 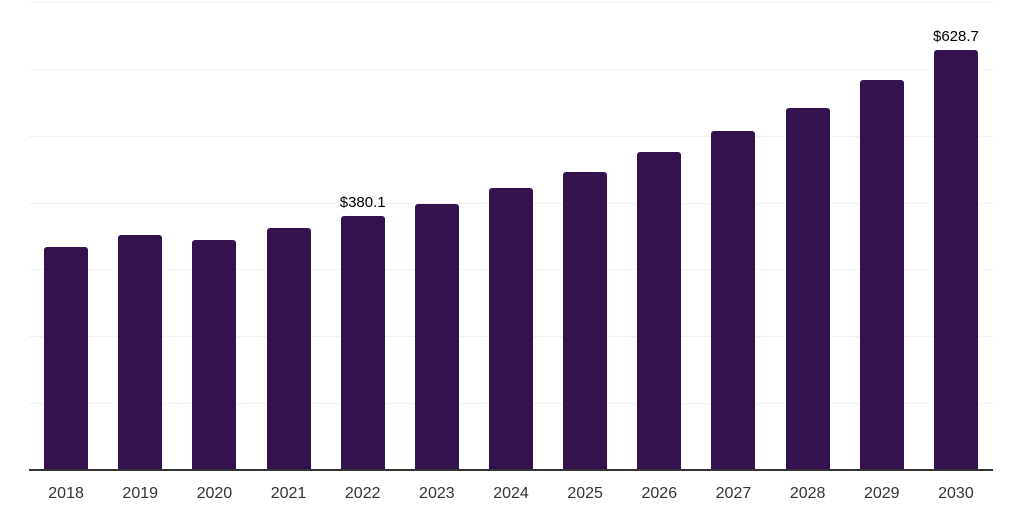 What do you see at coordinates (659, 493) in the screenshot?
I see `x-tick-2026: 2026` at bounding box center [659, 493].